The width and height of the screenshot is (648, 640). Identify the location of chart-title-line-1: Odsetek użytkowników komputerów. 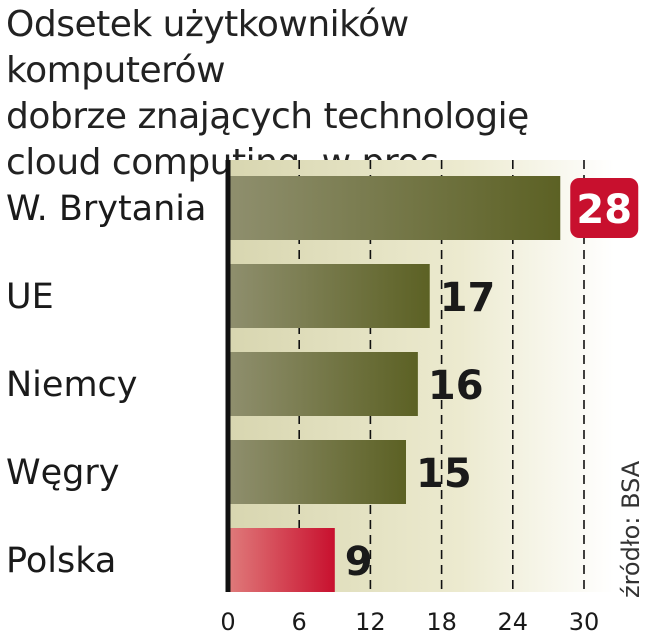
(207, 47).